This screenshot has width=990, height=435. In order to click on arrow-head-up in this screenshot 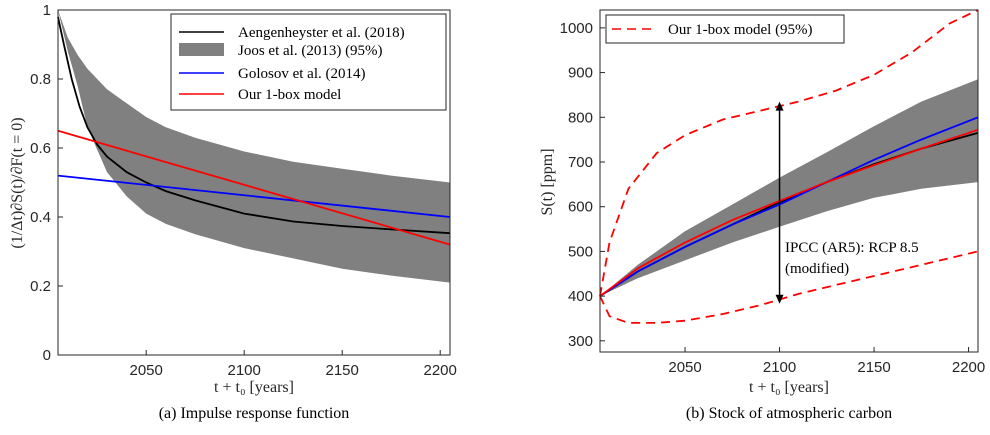, I will do `click(779, 106)`.